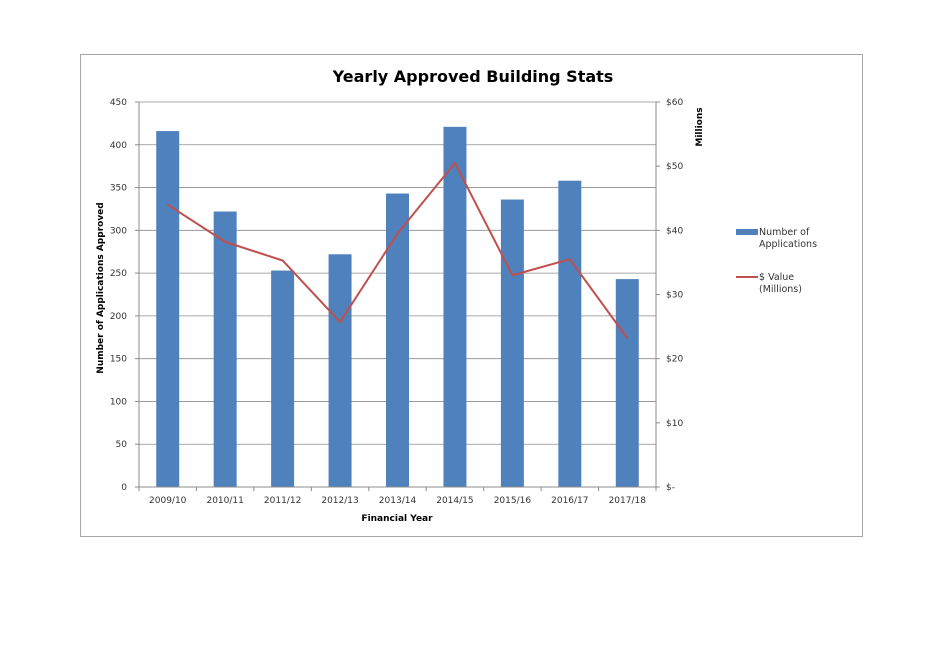 This screenshot has height=656, width=928. Describe the element at coordinates (118, 317) in the screenshot. I see `y-tick-label: 200` at that location.